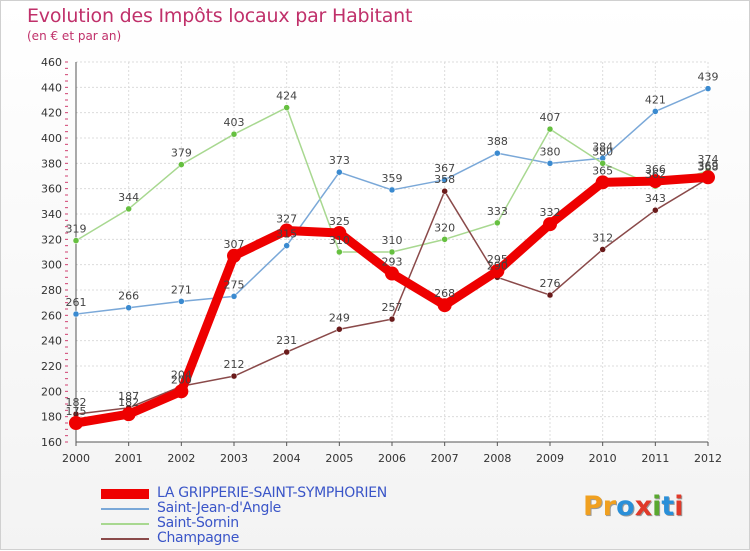 The image size is (750, 551). I want to click on data-label: 424, so click(286, 96).